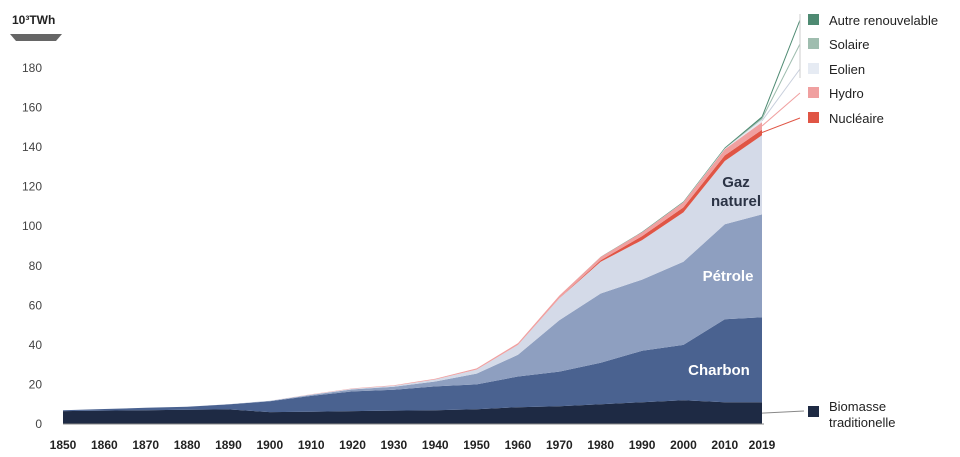 The width and height of the screenshot is (960, 457). What do you see at coordinates (32, 187) in the screenshot?
I see `y-tick-label: 120` at bounding box center [32, 187].